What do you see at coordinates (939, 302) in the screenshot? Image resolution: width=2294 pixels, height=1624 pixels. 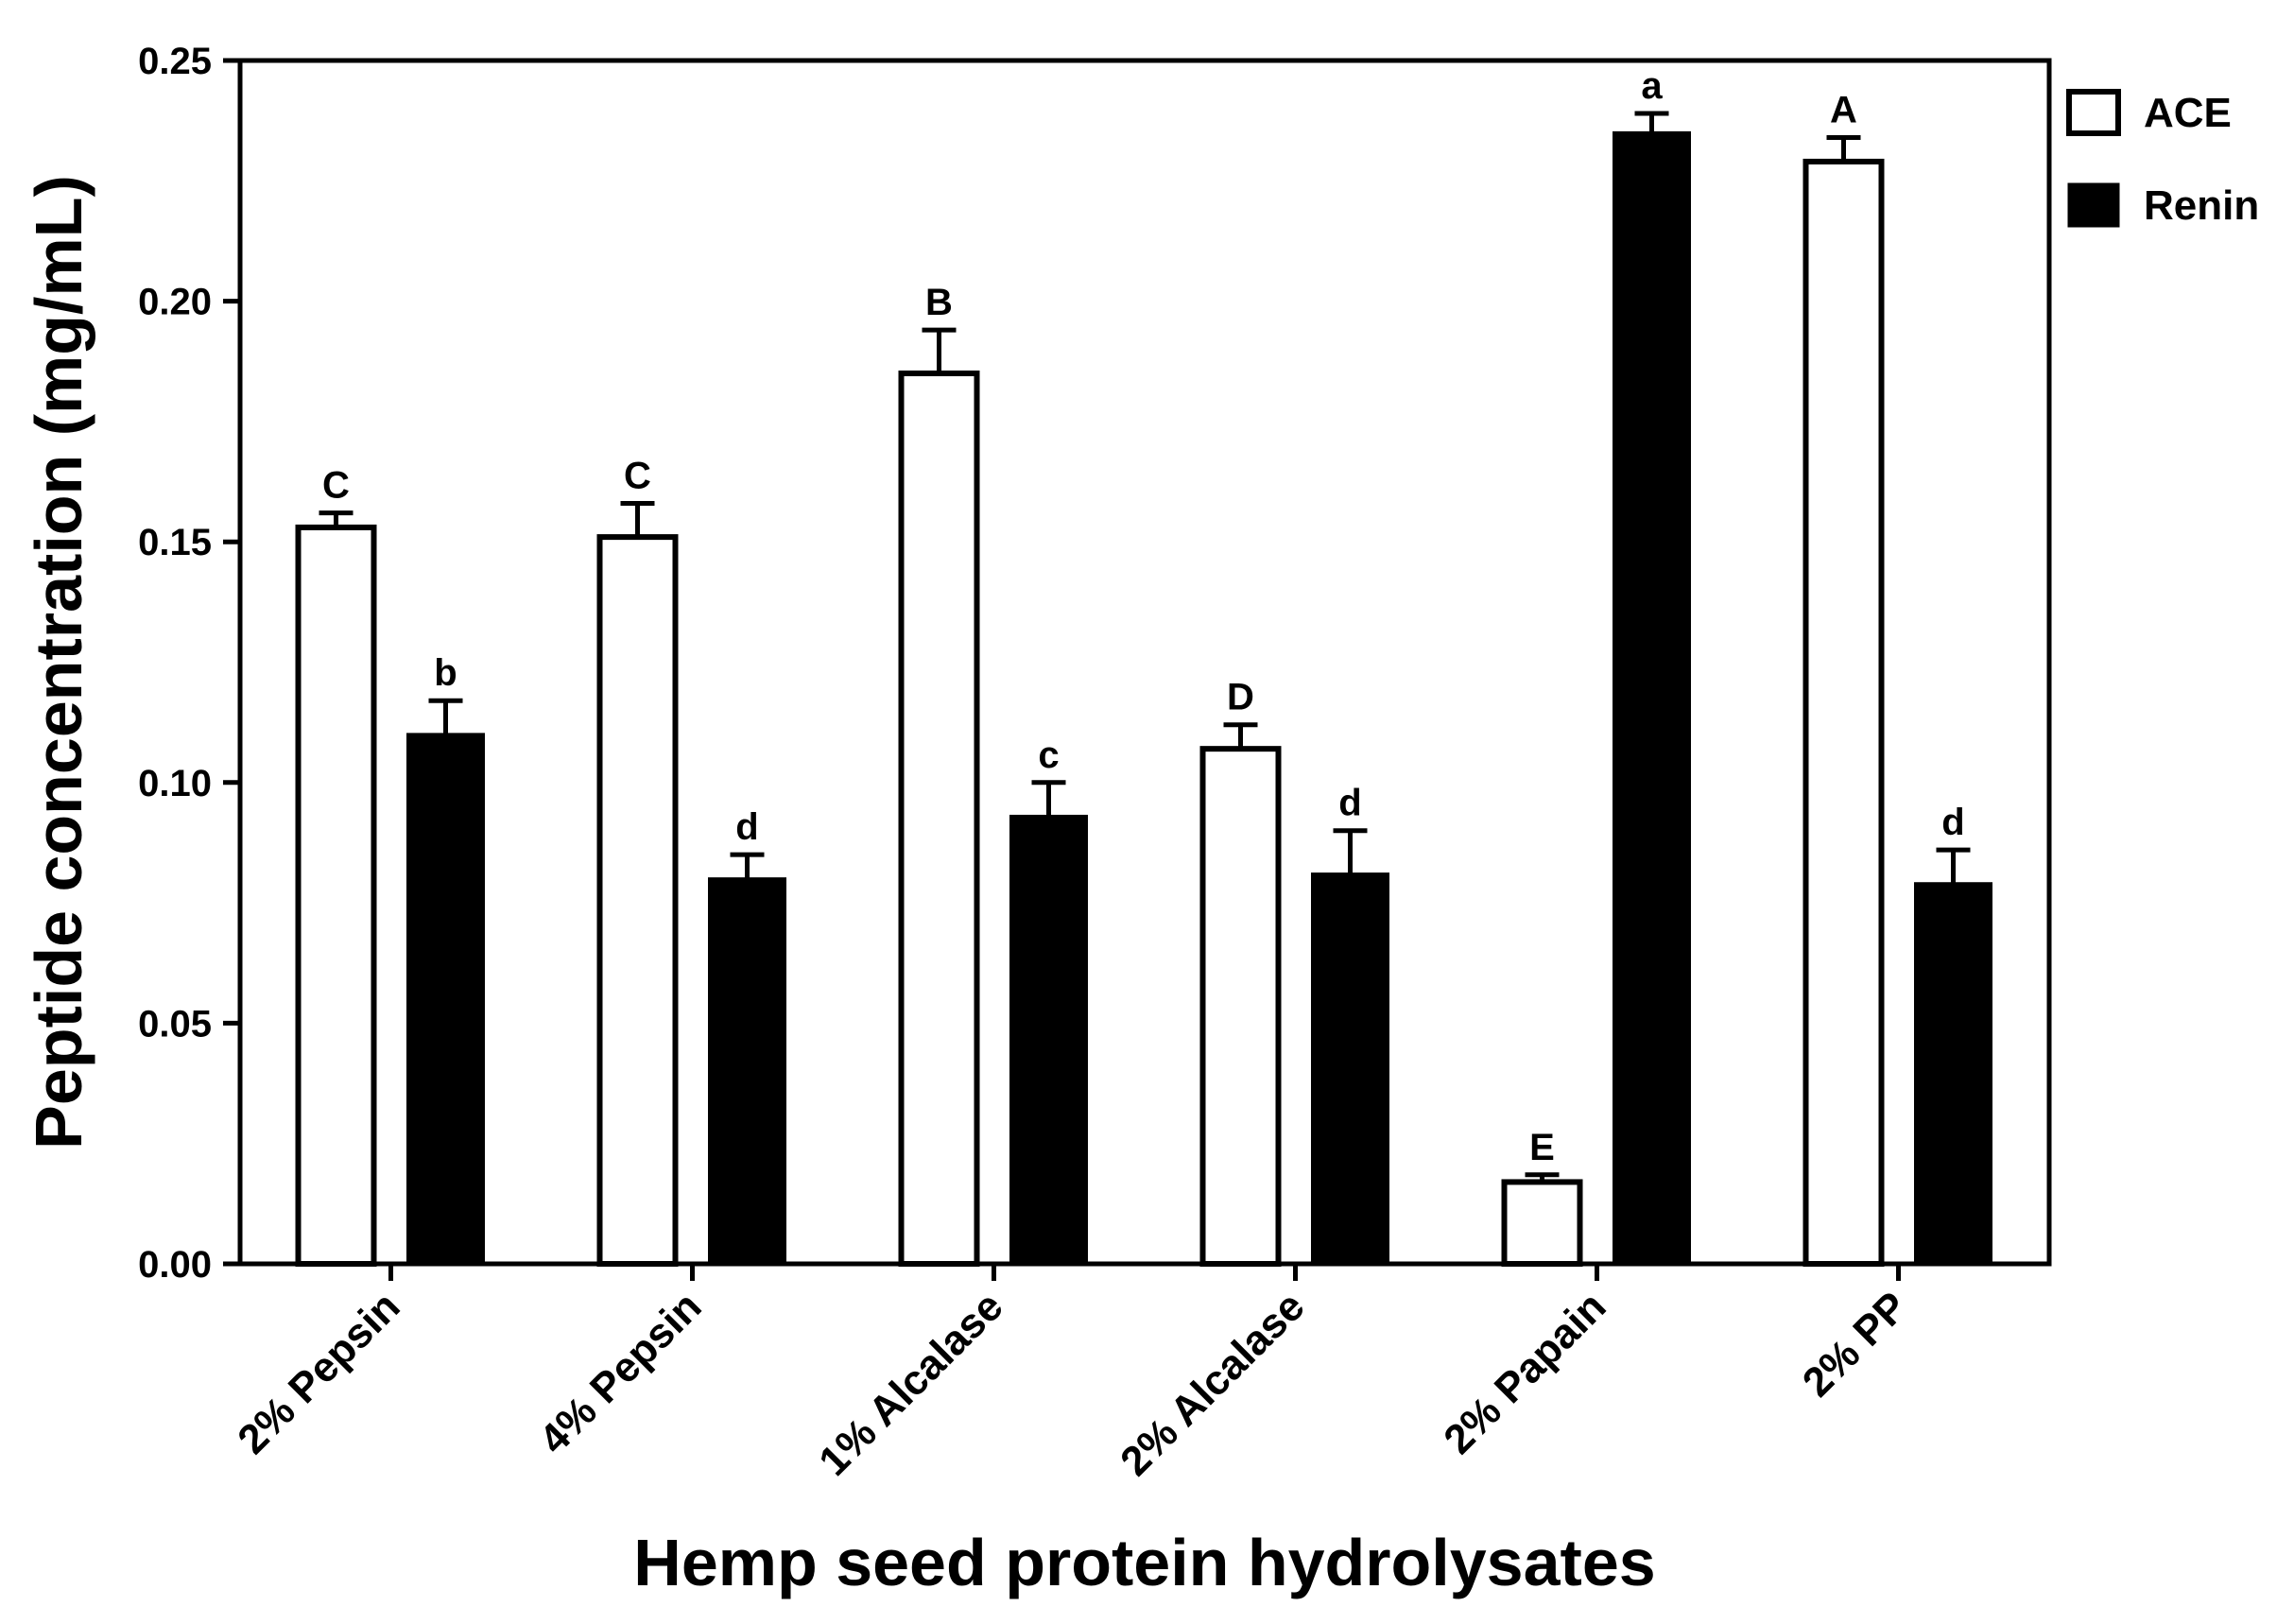 I see `significance-label: B` at bounding box center [939, 302].